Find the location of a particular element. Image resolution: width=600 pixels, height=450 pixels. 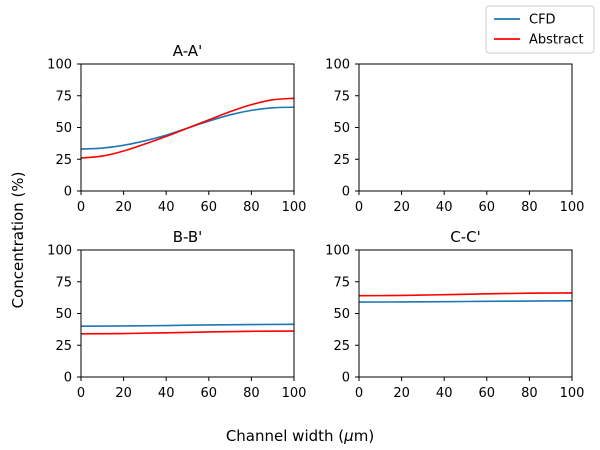

panel-title: B-B' is located at coordinates (188, 237).